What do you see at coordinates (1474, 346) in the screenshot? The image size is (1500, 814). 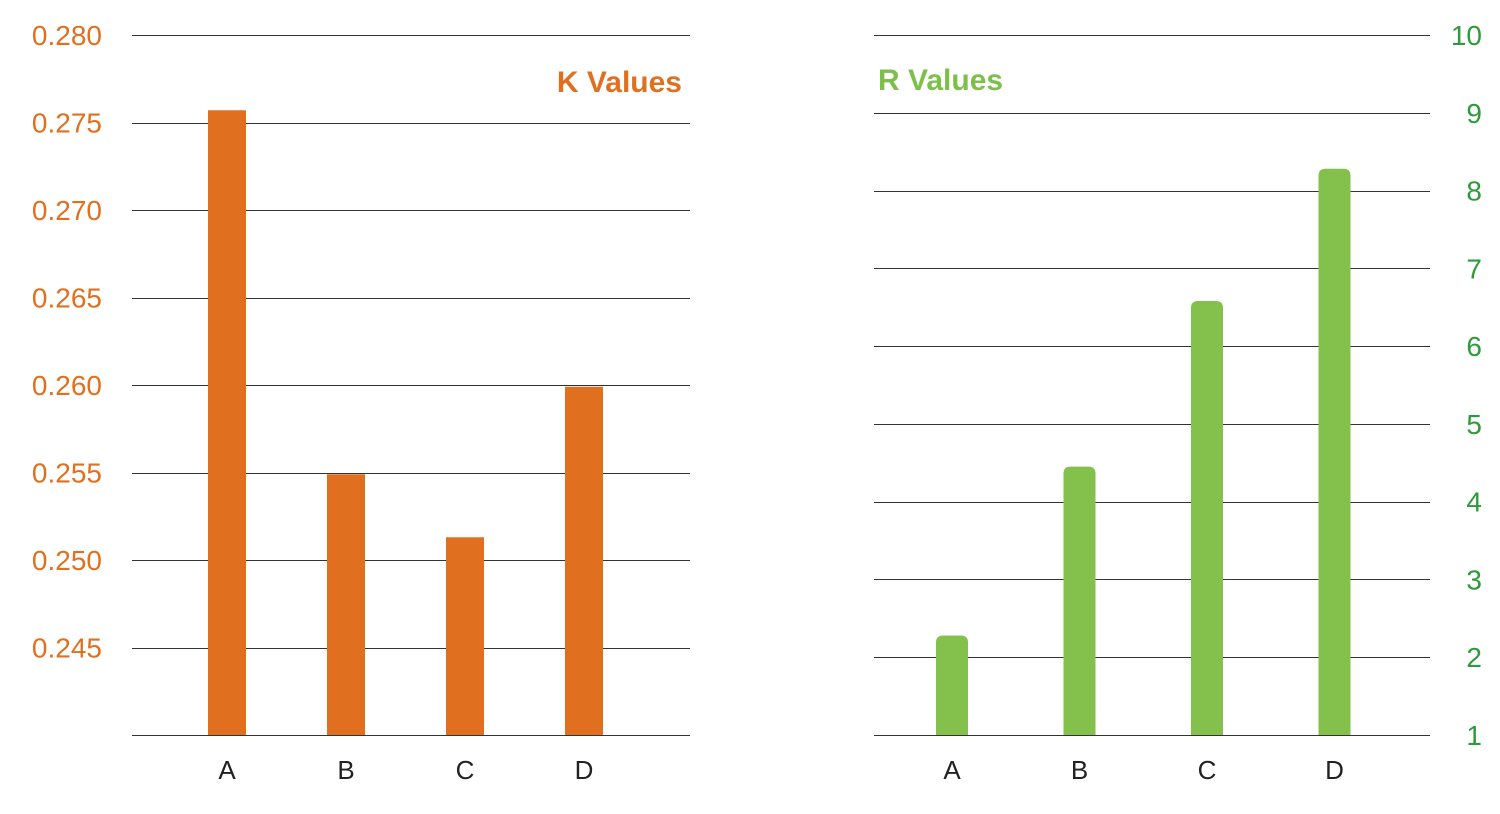 I see `r-y-tick-label: 6` at bounding box center [1474, 346].